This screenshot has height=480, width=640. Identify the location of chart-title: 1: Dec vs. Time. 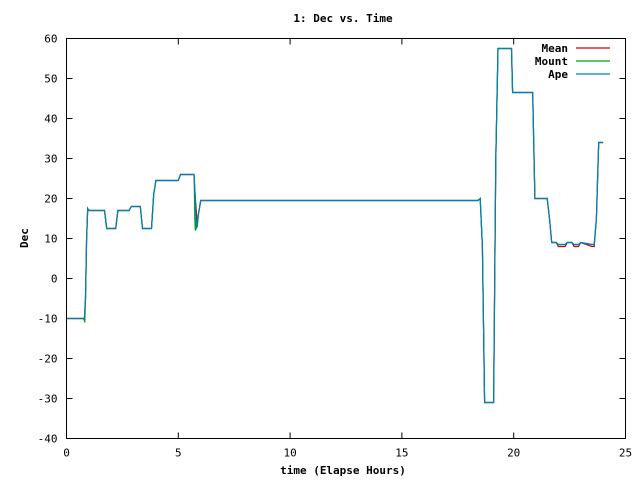
(343, 18).